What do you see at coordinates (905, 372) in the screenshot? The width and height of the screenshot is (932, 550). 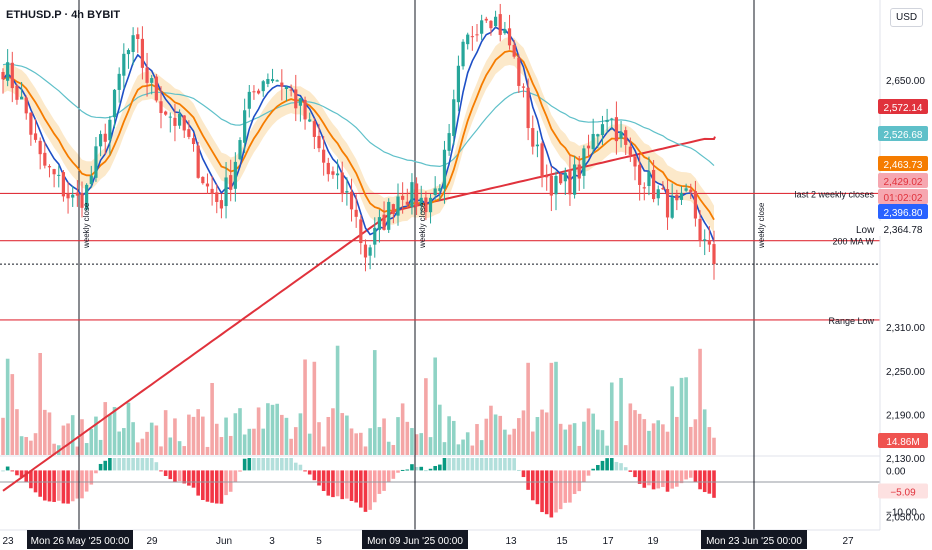 I see `price-tick-label: 2,250.00` at bounding box center [905, 372].